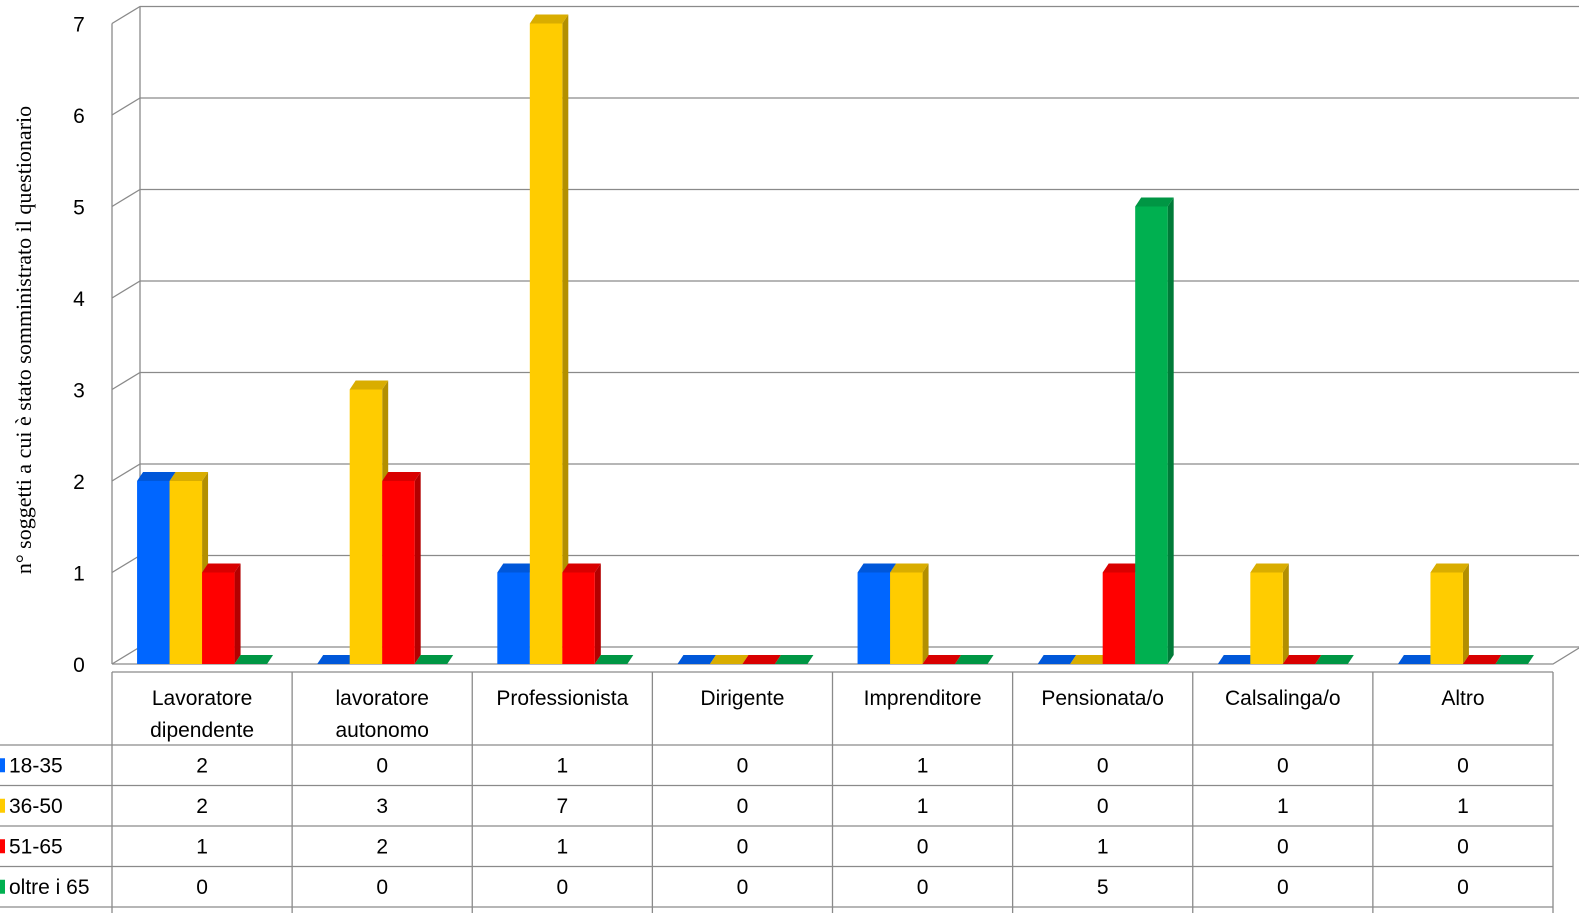 The width and height of the screenshot is (1579, 913). Describe the element at coordinates (79, 25) in the screenshot. I see `y-tick-label: 7` at that location.